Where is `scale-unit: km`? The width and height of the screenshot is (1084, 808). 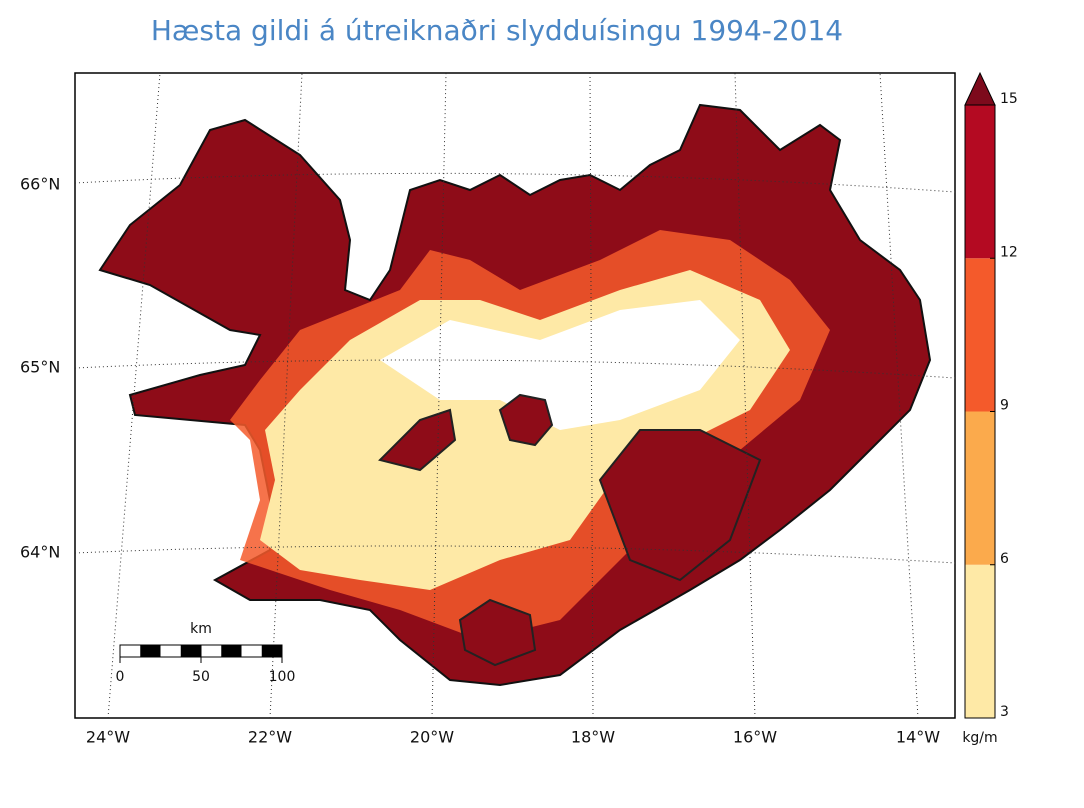
scale-unit: km is located at coordinates (201, 629).